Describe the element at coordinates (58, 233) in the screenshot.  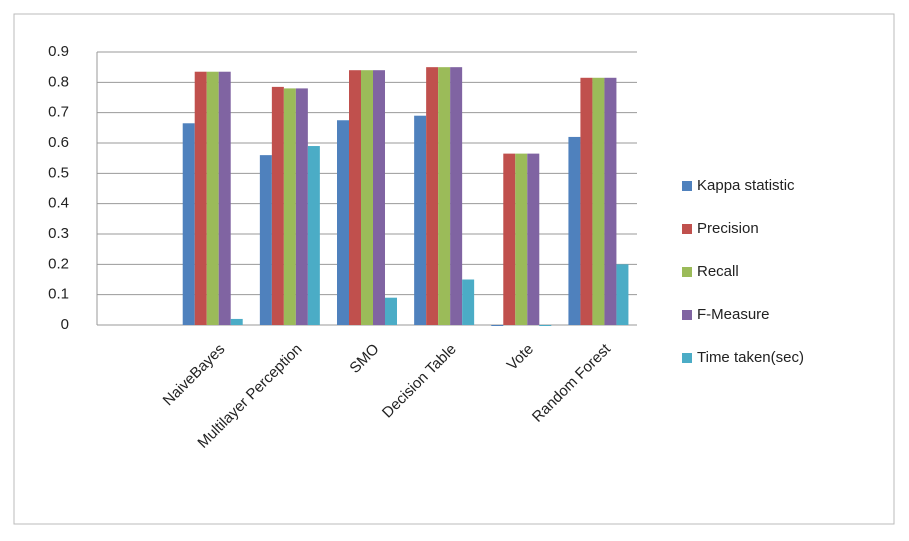
I see `y-tick-label: 0.3` at that location.